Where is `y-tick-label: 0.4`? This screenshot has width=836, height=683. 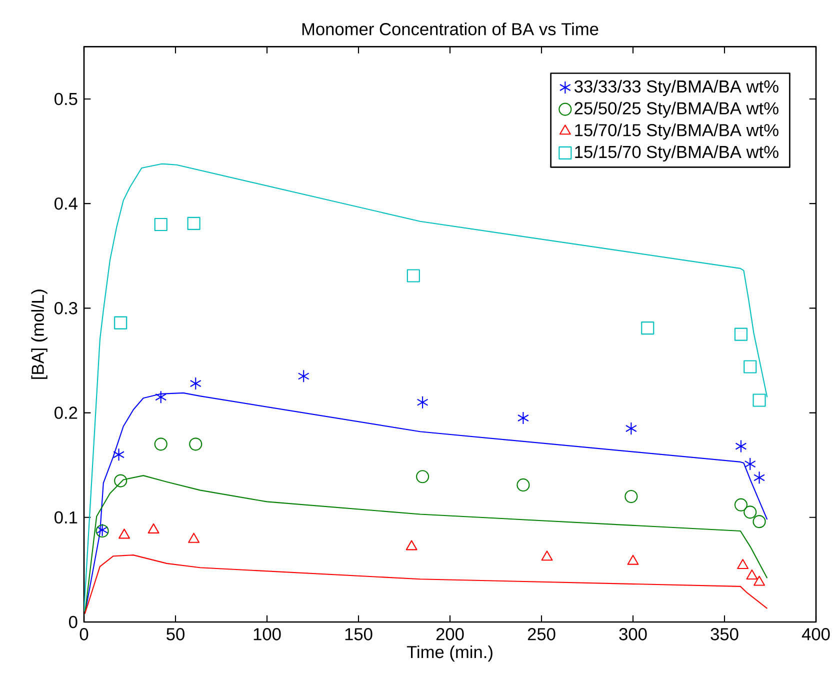 y-tick-label: 0.4 is located at coordinates (66, 203).